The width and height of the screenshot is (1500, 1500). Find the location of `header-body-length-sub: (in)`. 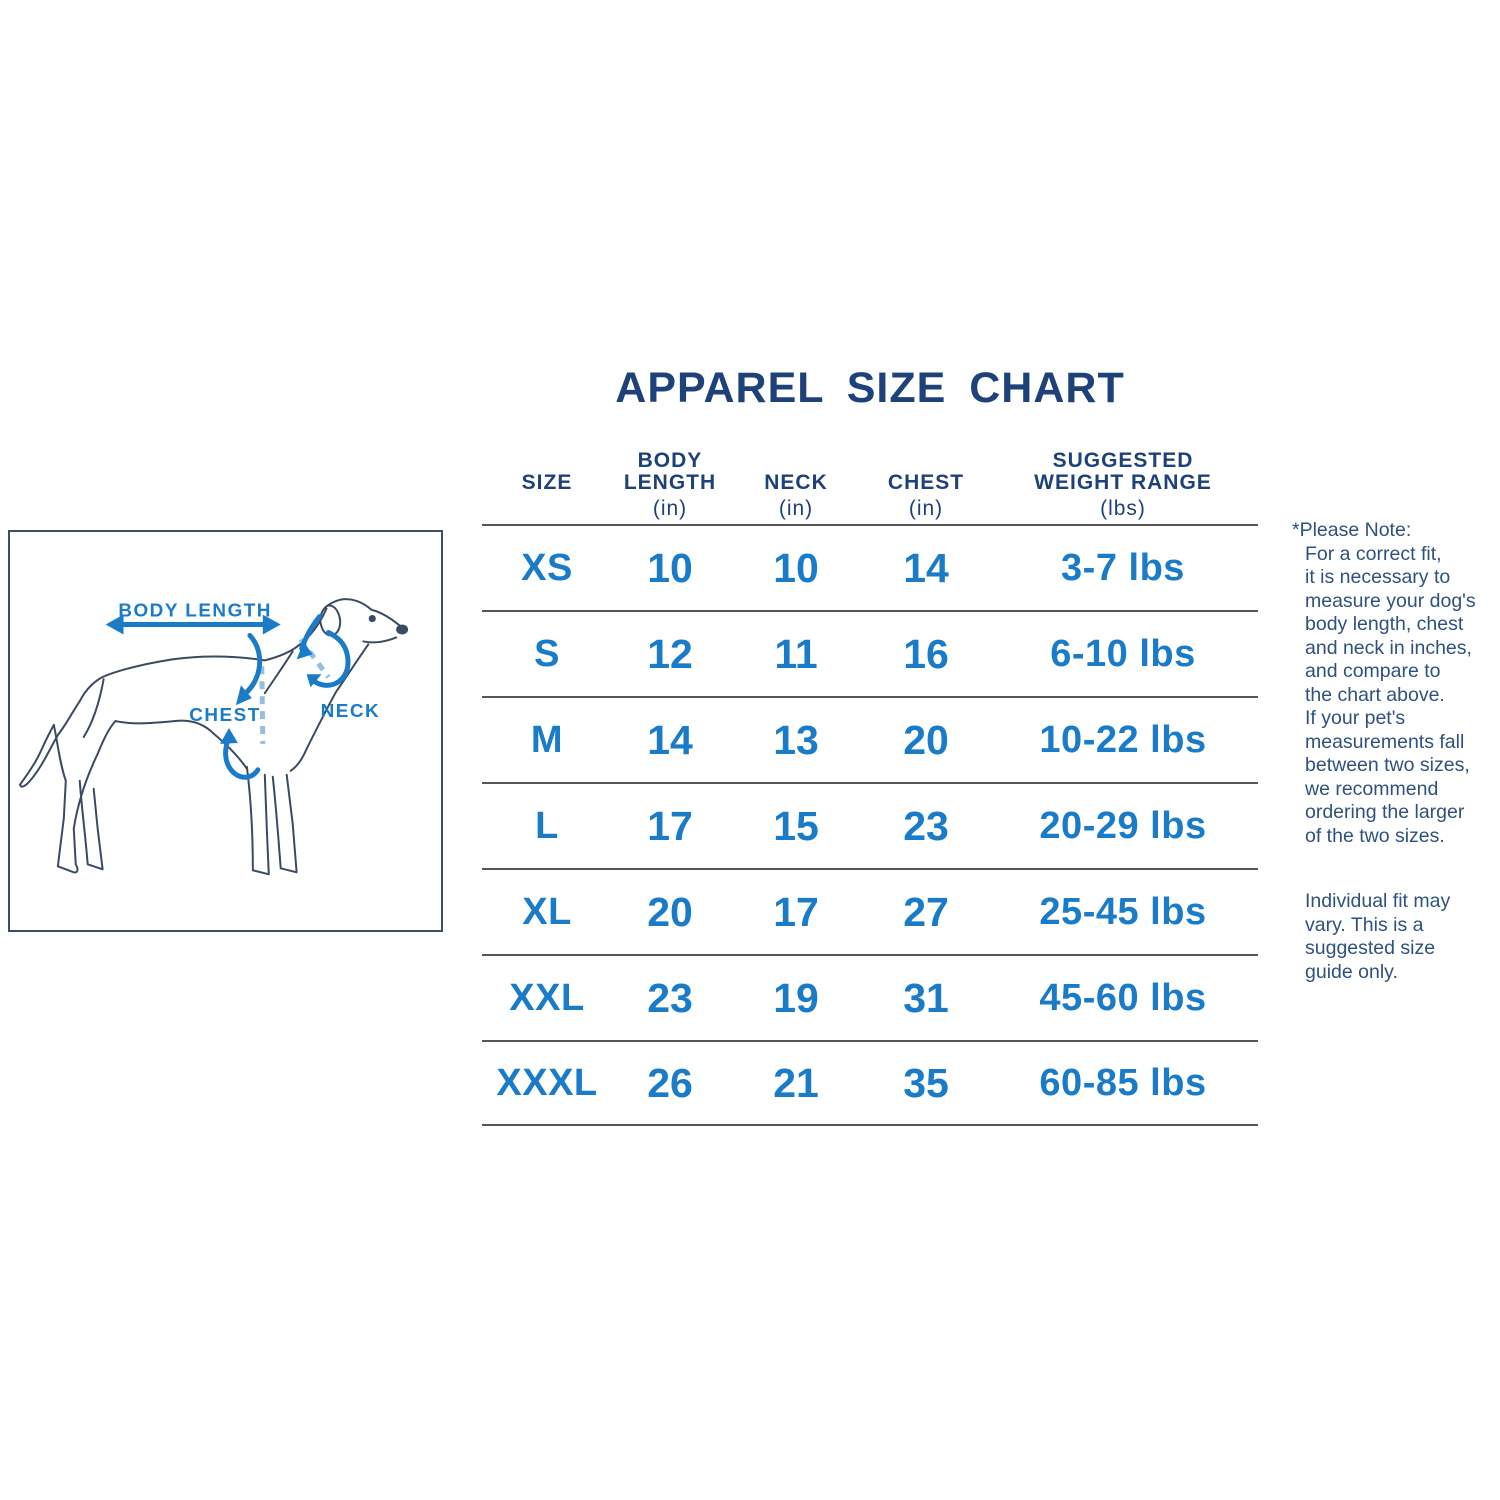

header-body-length-sub: (in) is located at coordinates (670, 508).